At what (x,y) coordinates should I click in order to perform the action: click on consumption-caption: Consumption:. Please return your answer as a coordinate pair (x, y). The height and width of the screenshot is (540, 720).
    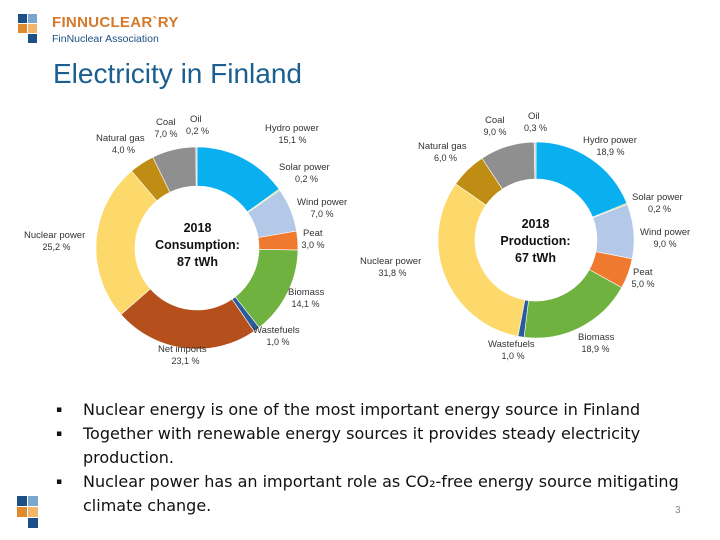
    Looking at the image, I should click on (197, 245).